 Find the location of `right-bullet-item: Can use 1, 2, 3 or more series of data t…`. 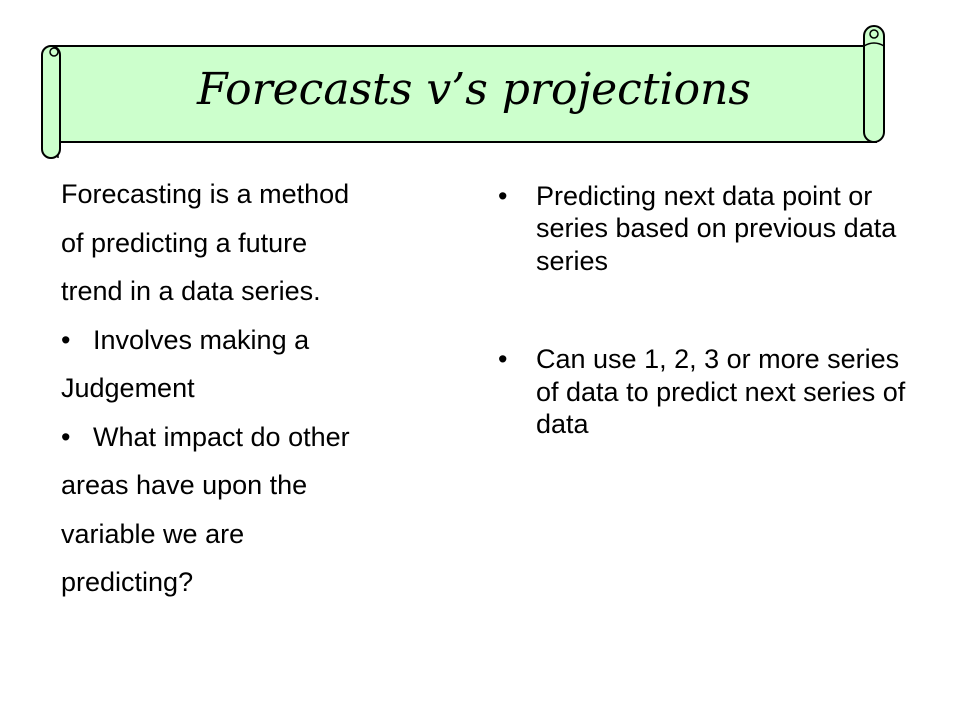

right-bullet-item: Can use 1, 2, 3 or more series of data t… is located at coordinates (706, 391).